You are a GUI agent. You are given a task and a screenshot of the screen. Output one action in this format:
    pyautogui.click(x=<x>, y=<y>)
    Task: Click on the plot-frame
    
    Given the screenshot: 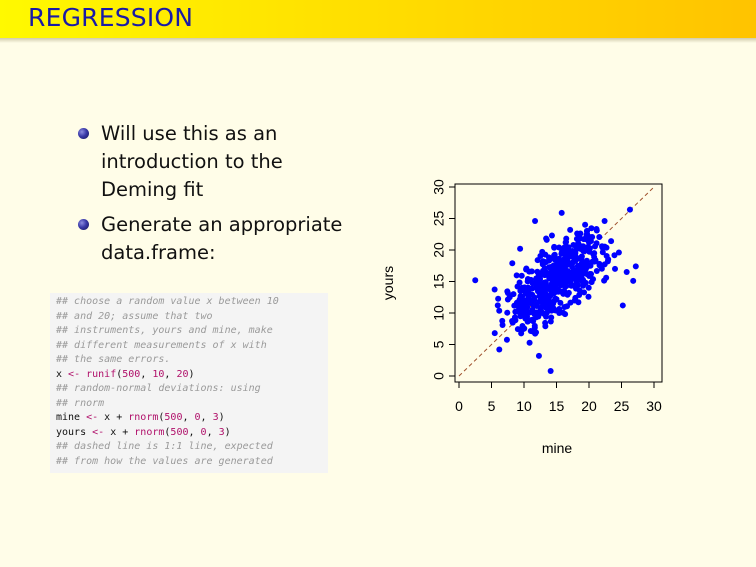 What is the action you would take?
    pyautogui.click(x=558, y=283)
    